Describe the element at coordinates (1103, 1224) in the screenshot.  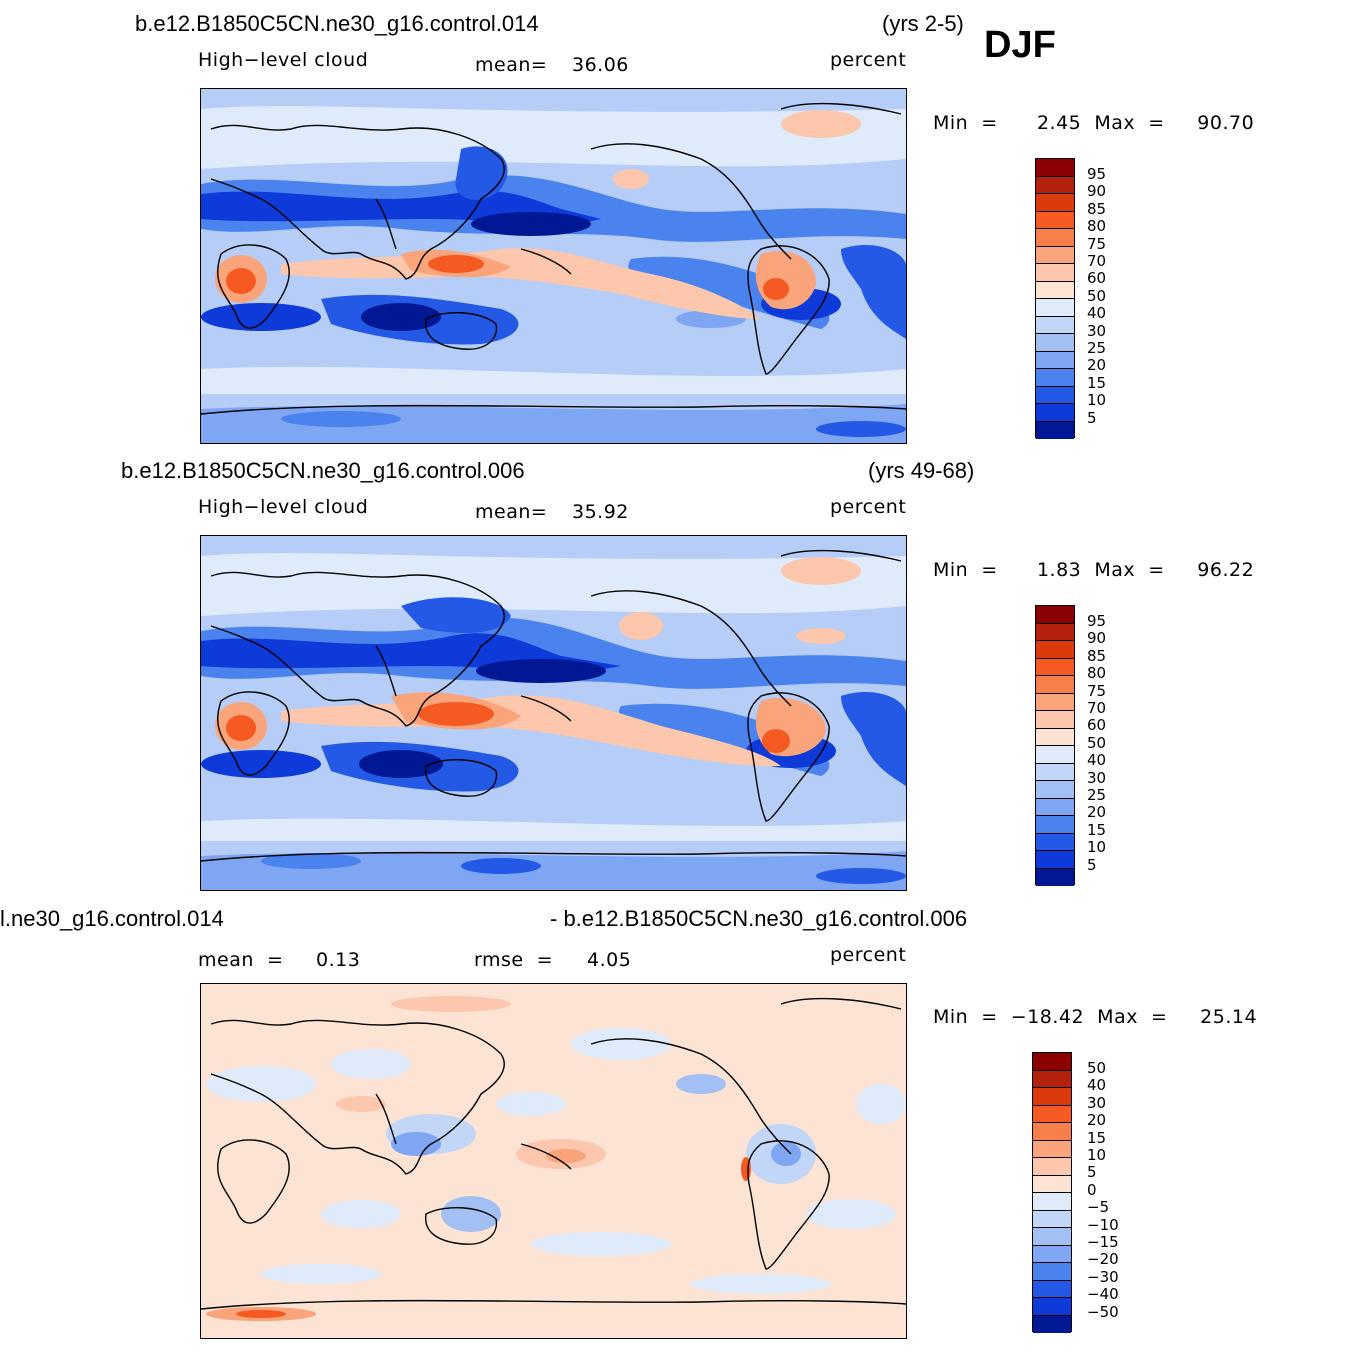
I see `colorbar-tick-label: −10` at that location.